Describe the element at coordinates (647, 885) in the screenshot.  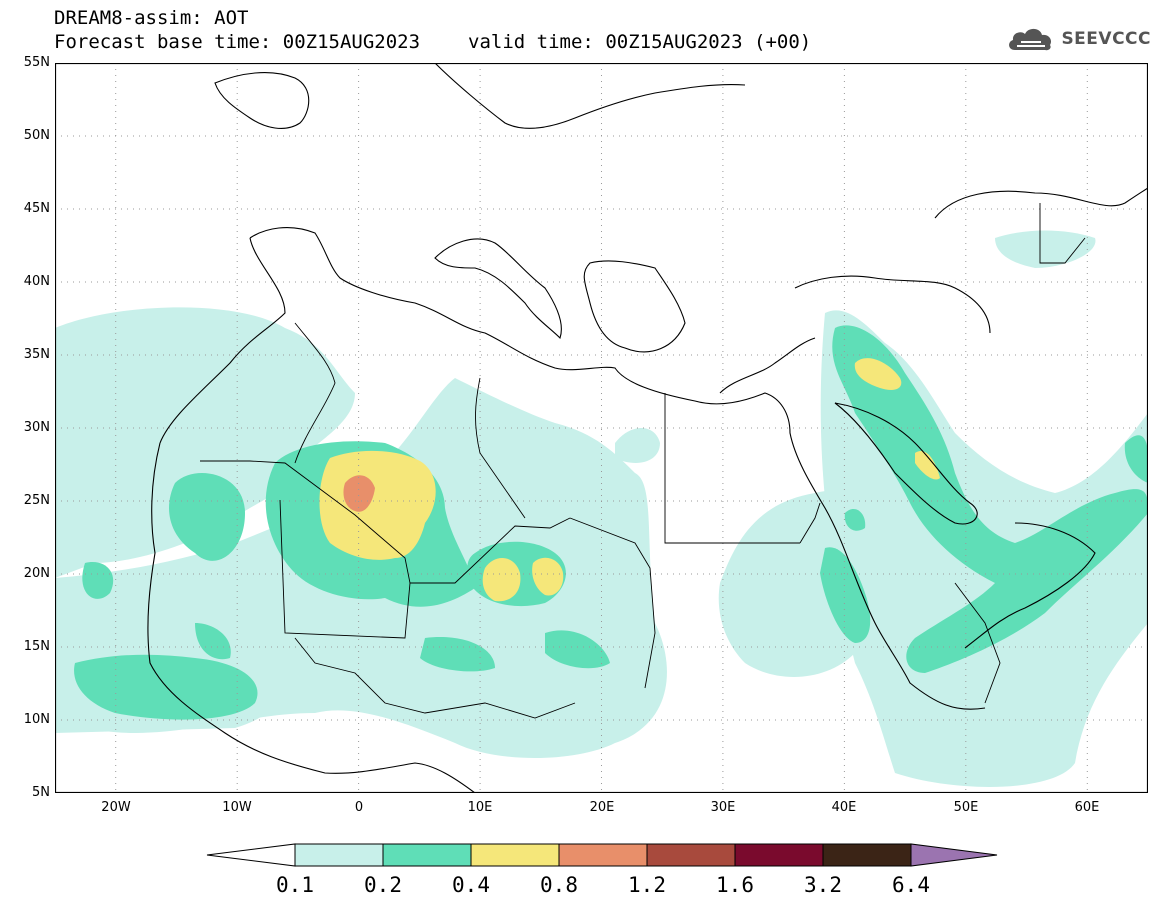
I see `colorbar-label: 1.2` at that location.